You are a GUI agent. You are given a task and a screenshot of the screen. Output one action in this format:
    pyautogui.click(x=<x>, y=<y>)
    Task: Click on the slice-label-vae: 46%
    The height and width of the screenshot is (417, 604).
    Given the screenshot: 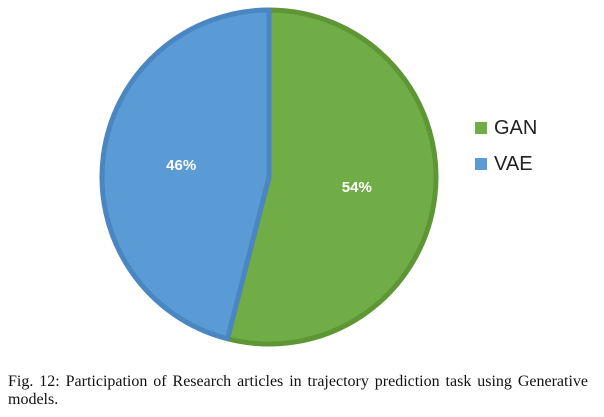 What is the action you would take?
    pyautogui.click(x=181, y=165)
    